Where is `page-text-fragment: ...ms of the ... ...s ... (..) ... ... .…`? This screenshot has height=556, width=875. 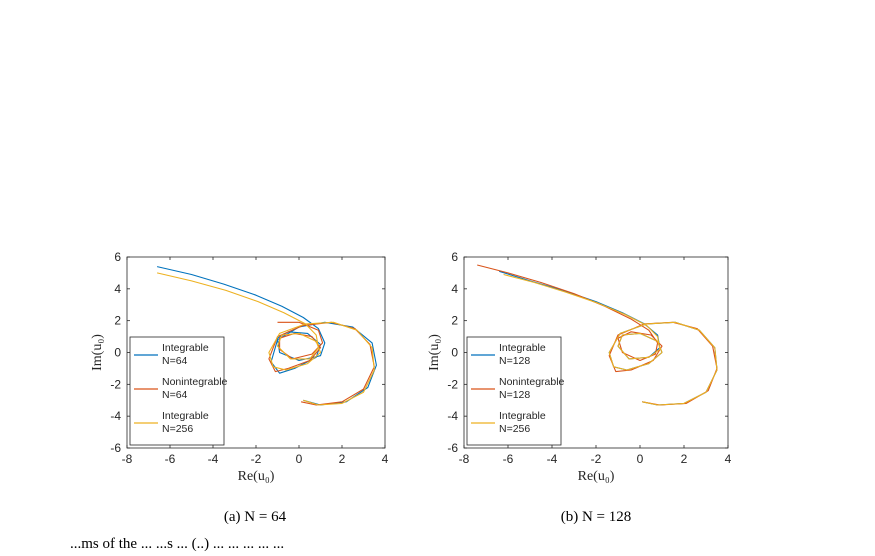
page-text-fragment: ...ms of the ... ...s ... (..) ... ... .… is located at coordinates (177, 544).